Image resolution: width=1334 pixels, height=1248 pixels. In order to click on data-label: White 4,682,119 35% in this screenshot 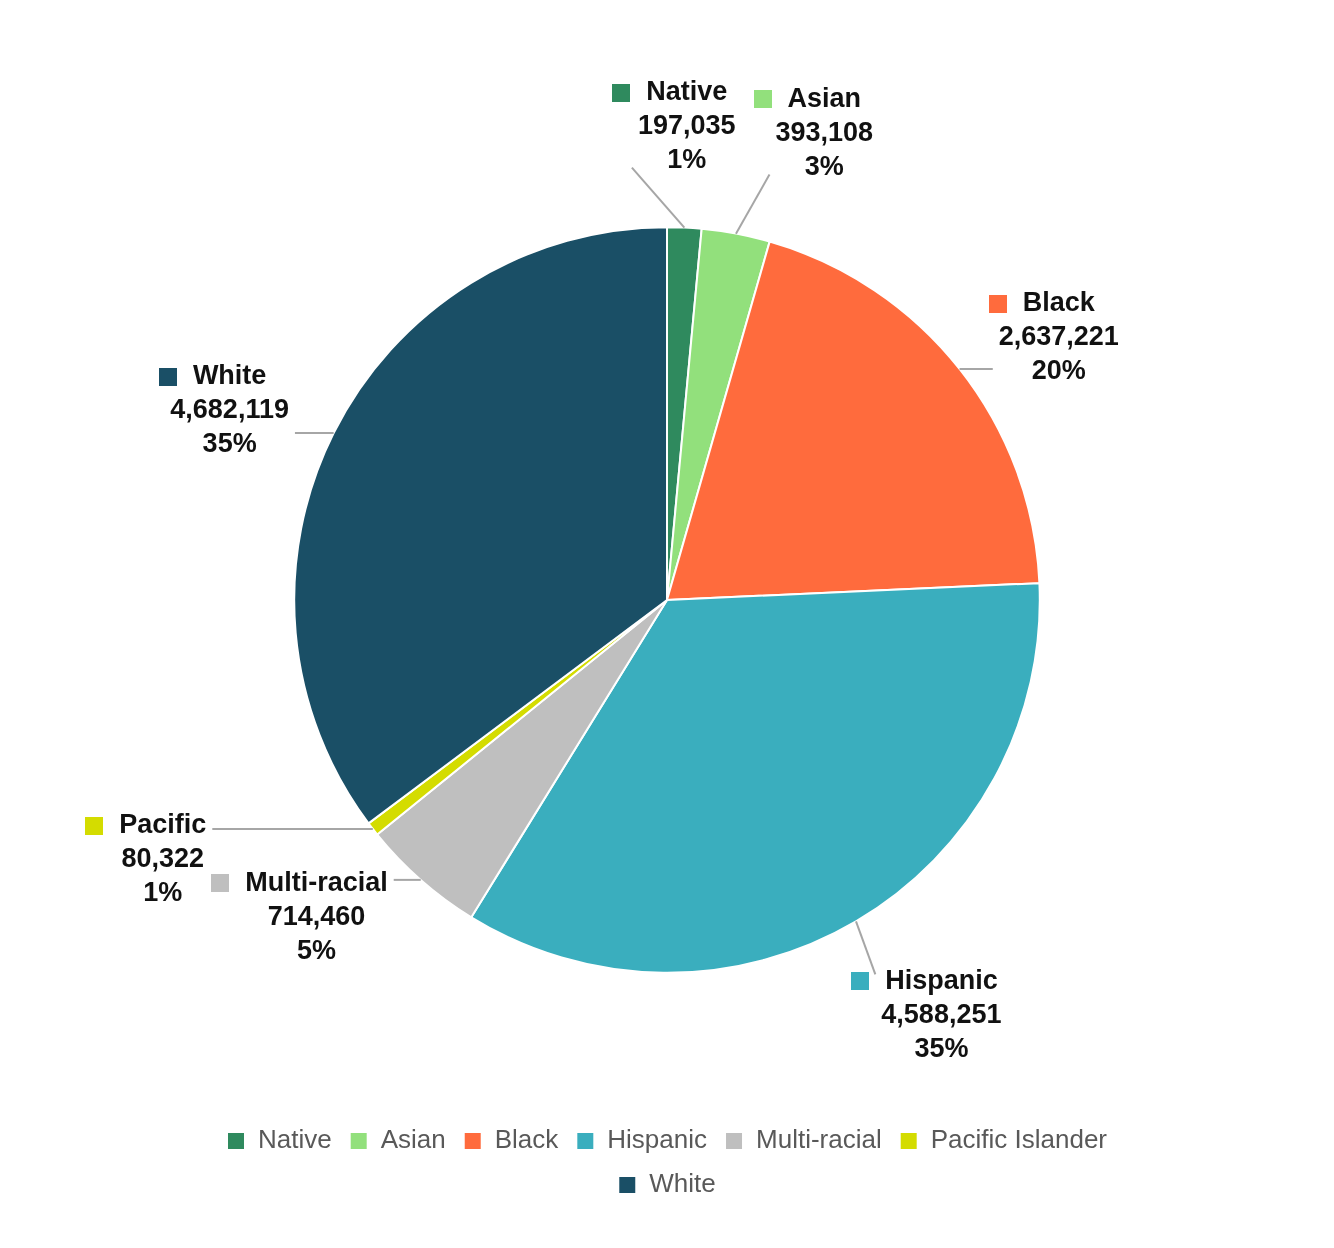, I will do `click(229, 409)`.